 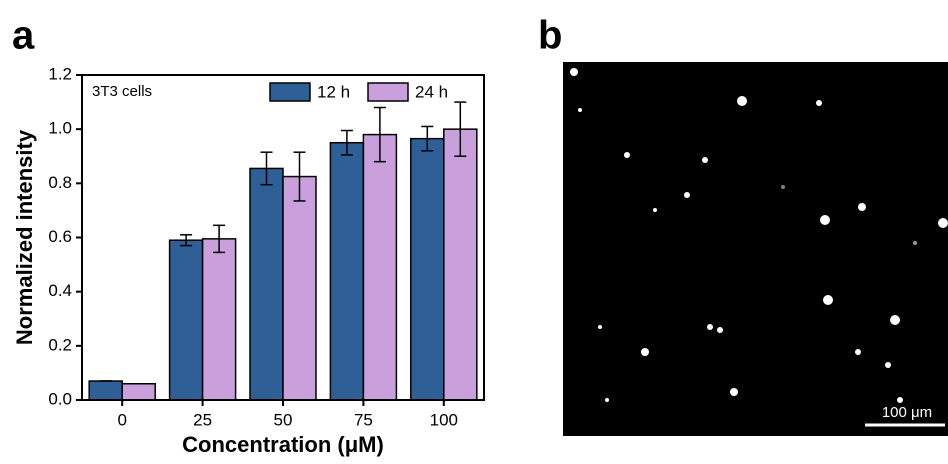 I want to click on x-tick-label: 50, so click(x=283, y=419).